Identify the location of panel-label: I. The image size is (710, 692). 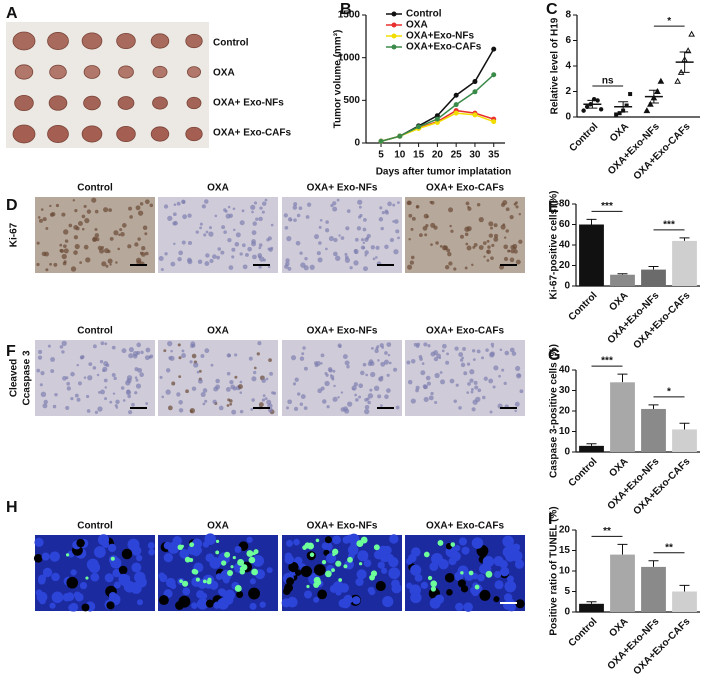
(550, 519).